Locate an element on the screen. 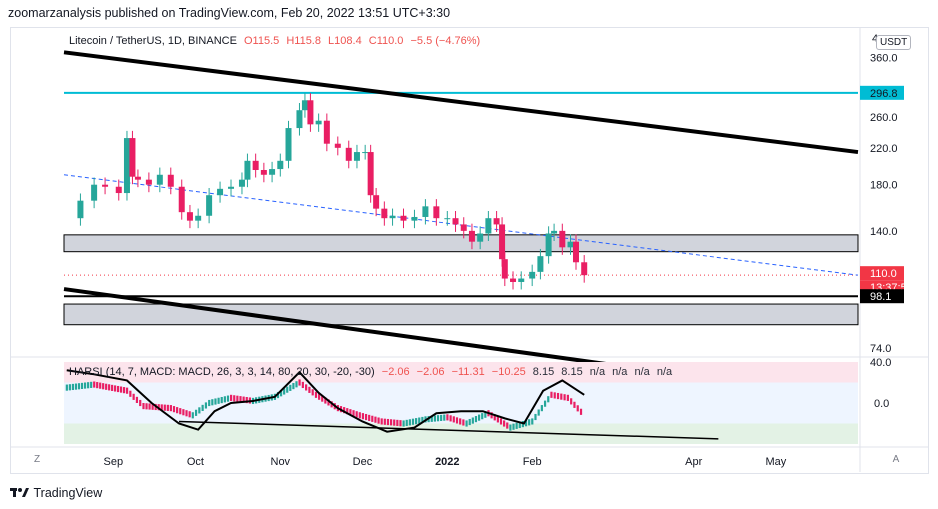 This screenshot has height=509, width=938. price-tick-label: 140.0 is located at coordinates (884, 232).